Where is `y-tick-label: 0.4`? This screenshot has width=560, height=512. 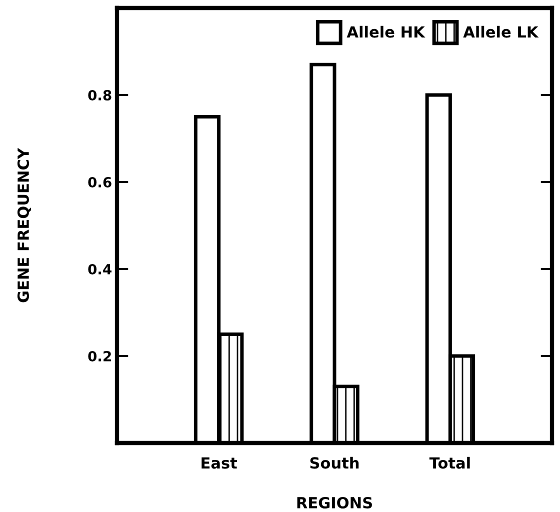
y-tick-label: 0.4 is located at coordinates (100, 269).